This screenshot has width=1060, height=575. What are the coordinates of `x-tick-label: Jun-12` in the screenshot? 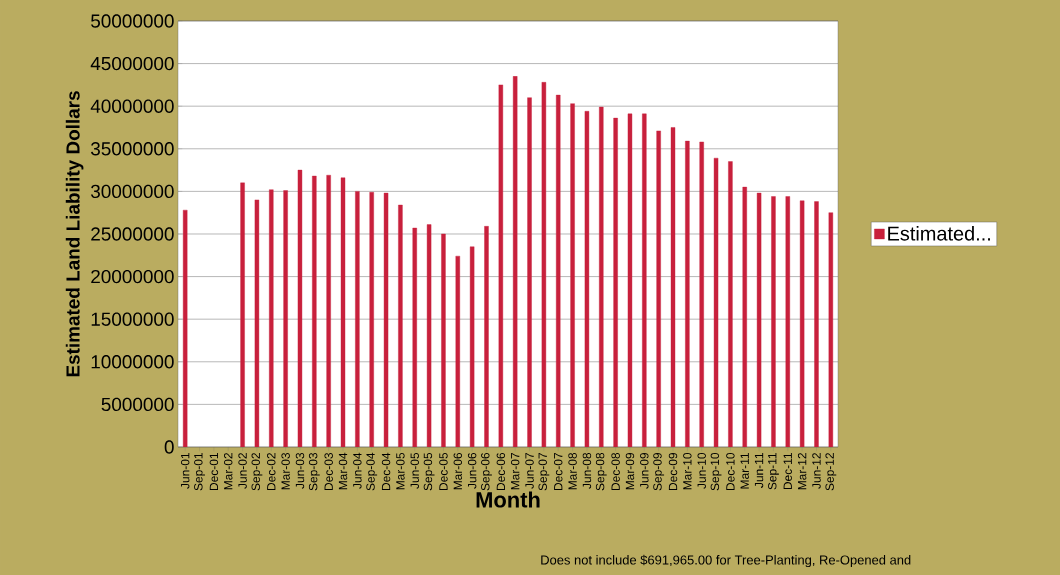 It's located at (816, 471).